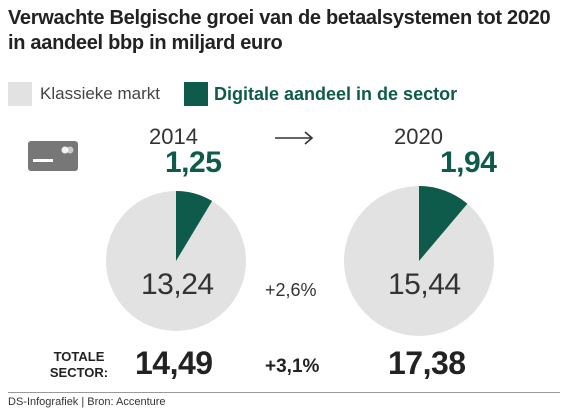  Describe the element at coordinates (284, 392) in the screenshot. I see `footer-divider` at that location.